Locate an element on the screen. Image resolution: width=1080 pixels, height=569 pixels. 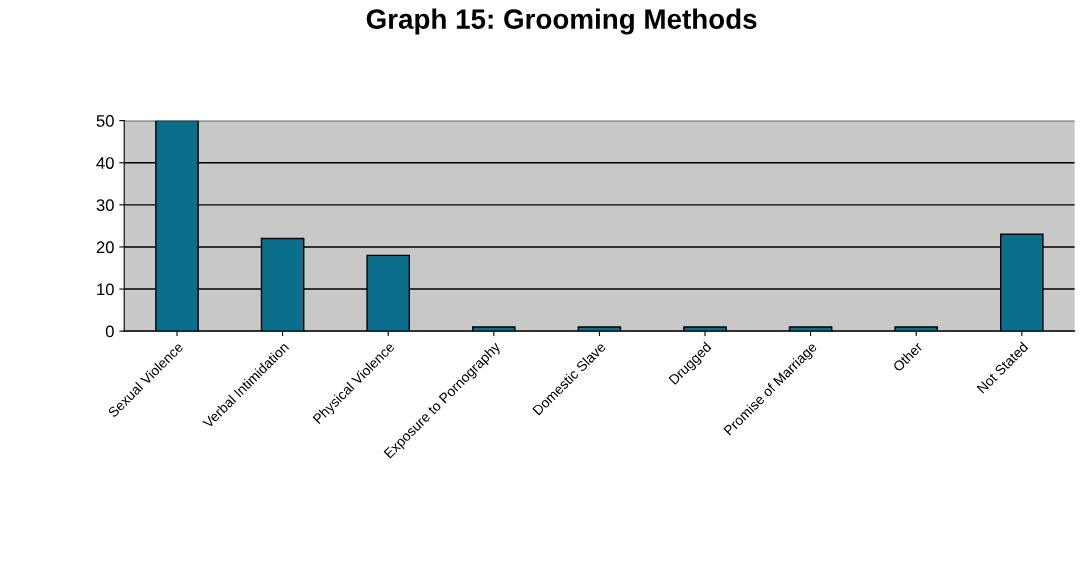
y-tick-label: 10 is located at coordinates (105, 289).